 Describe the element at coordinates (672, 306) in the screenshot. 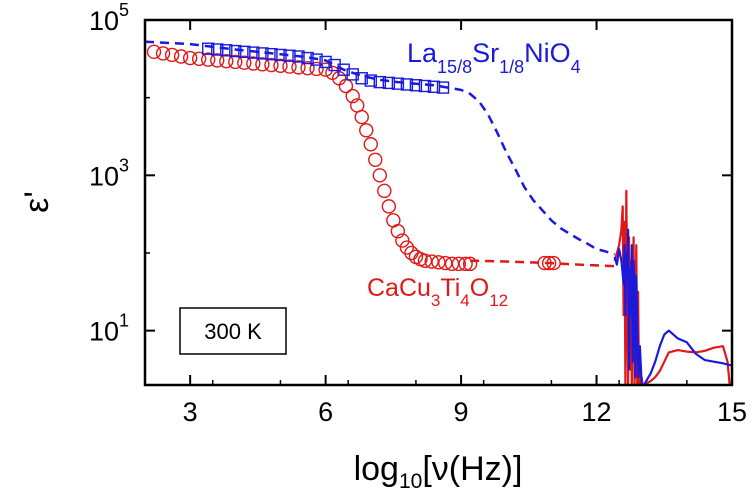

I see `lsno-noise-line` at that location.